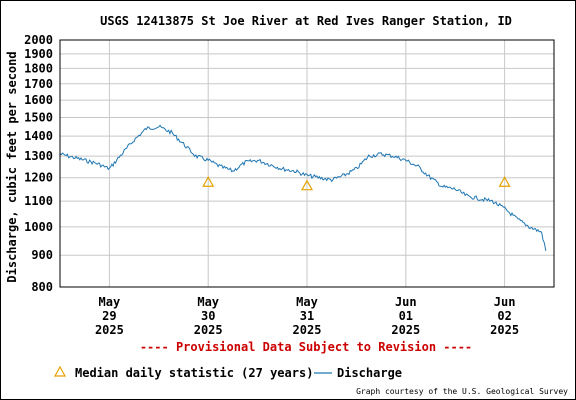 This screenshot has height=400, width=576. Describe the element at coordinates (38, 68) in the screenshot. I see `y-tick-label: 1800` at that location.